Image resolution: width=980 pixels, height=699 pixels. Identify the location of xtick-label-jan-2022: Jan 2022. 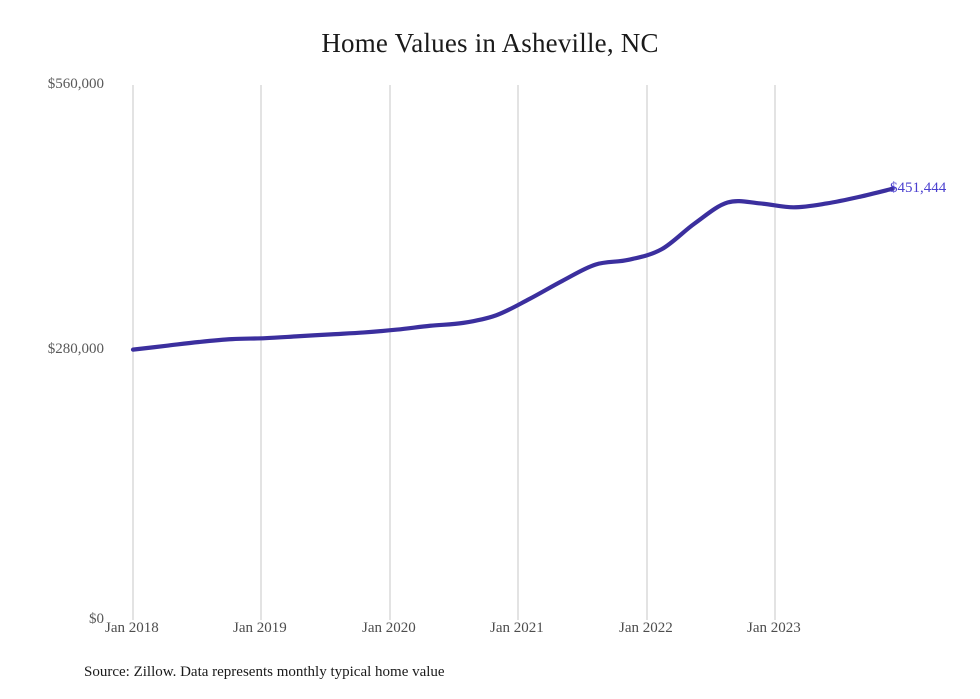
(646, 628).